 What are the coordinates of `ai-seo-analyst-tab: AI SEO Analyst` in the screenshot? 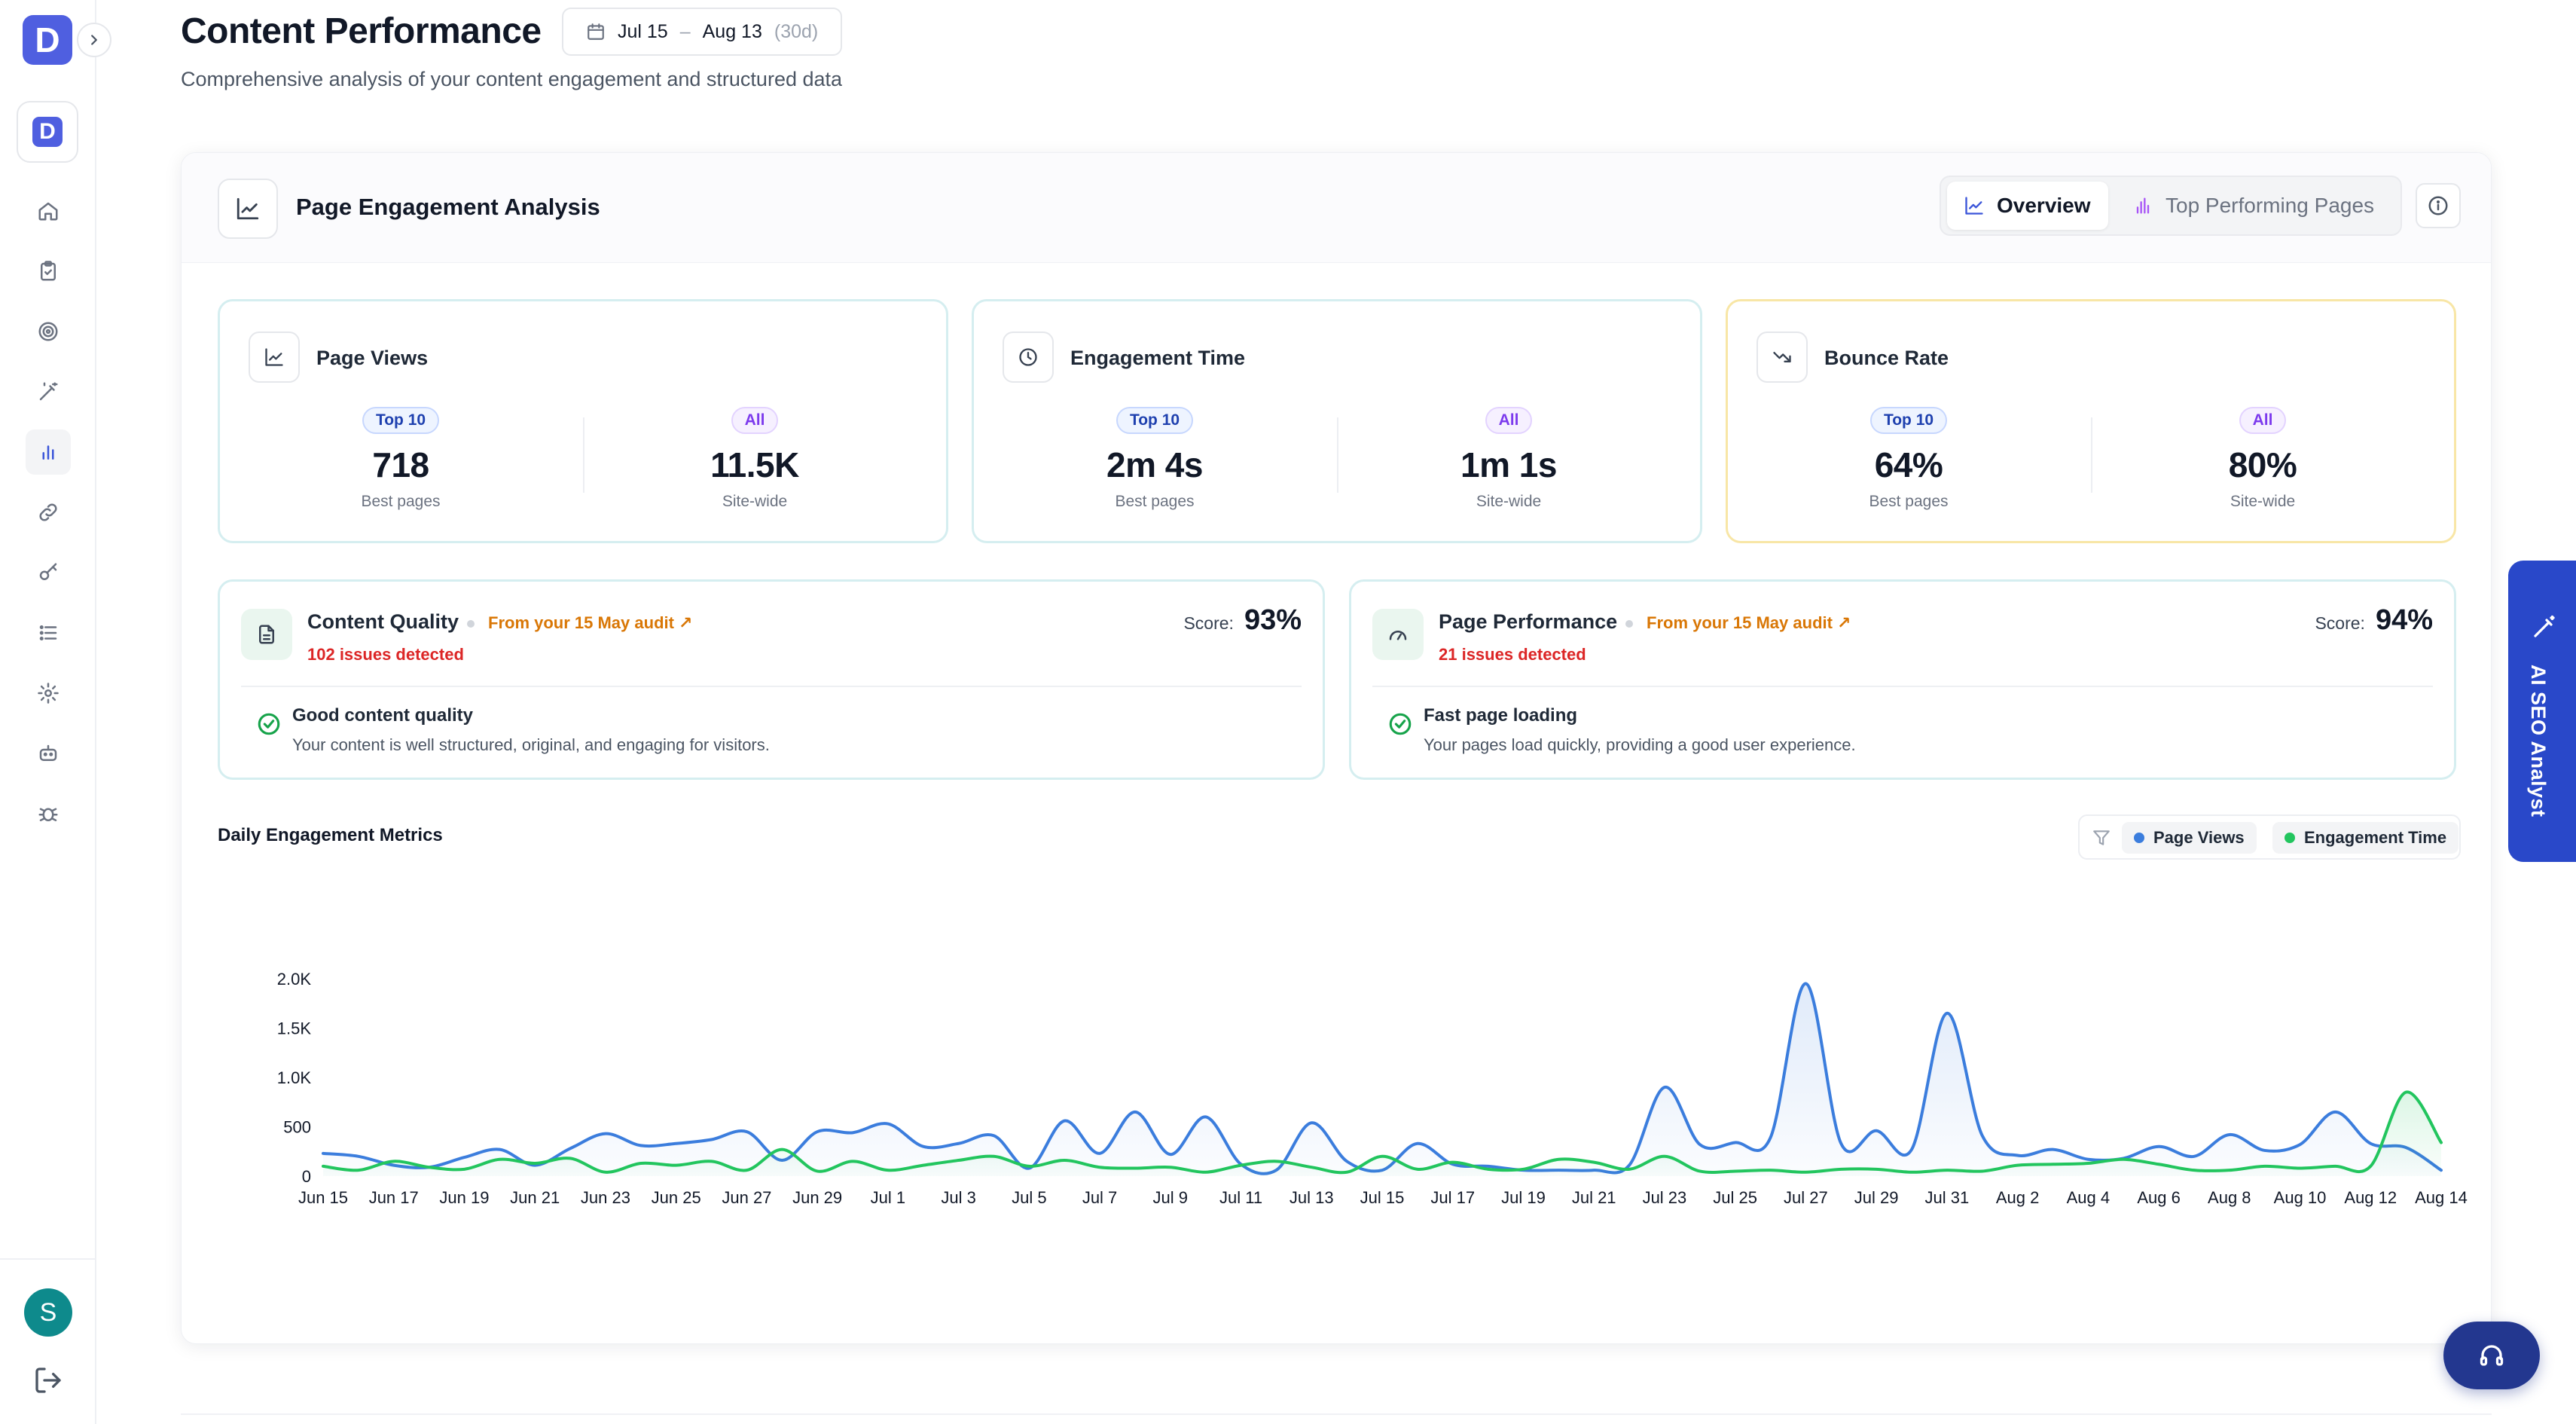 It's located at (2542, 712).